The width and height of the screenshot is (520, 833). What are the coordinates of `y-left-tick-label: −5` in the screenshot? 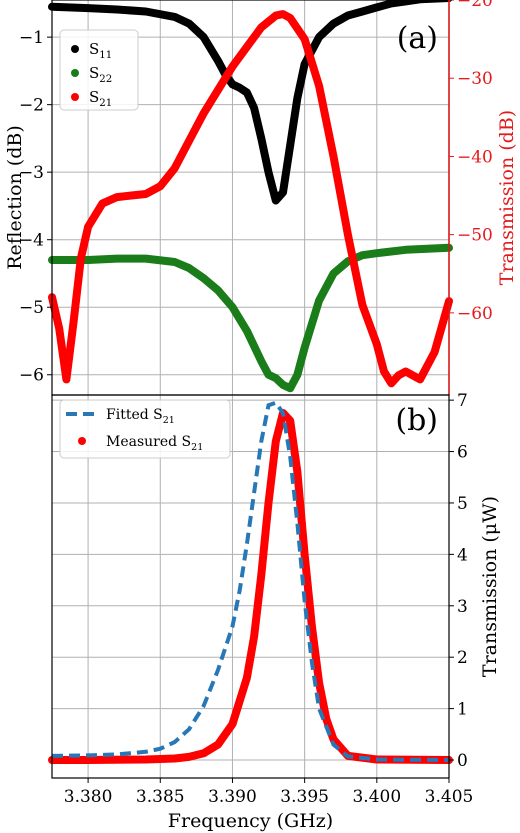 It's located at (31, 308).